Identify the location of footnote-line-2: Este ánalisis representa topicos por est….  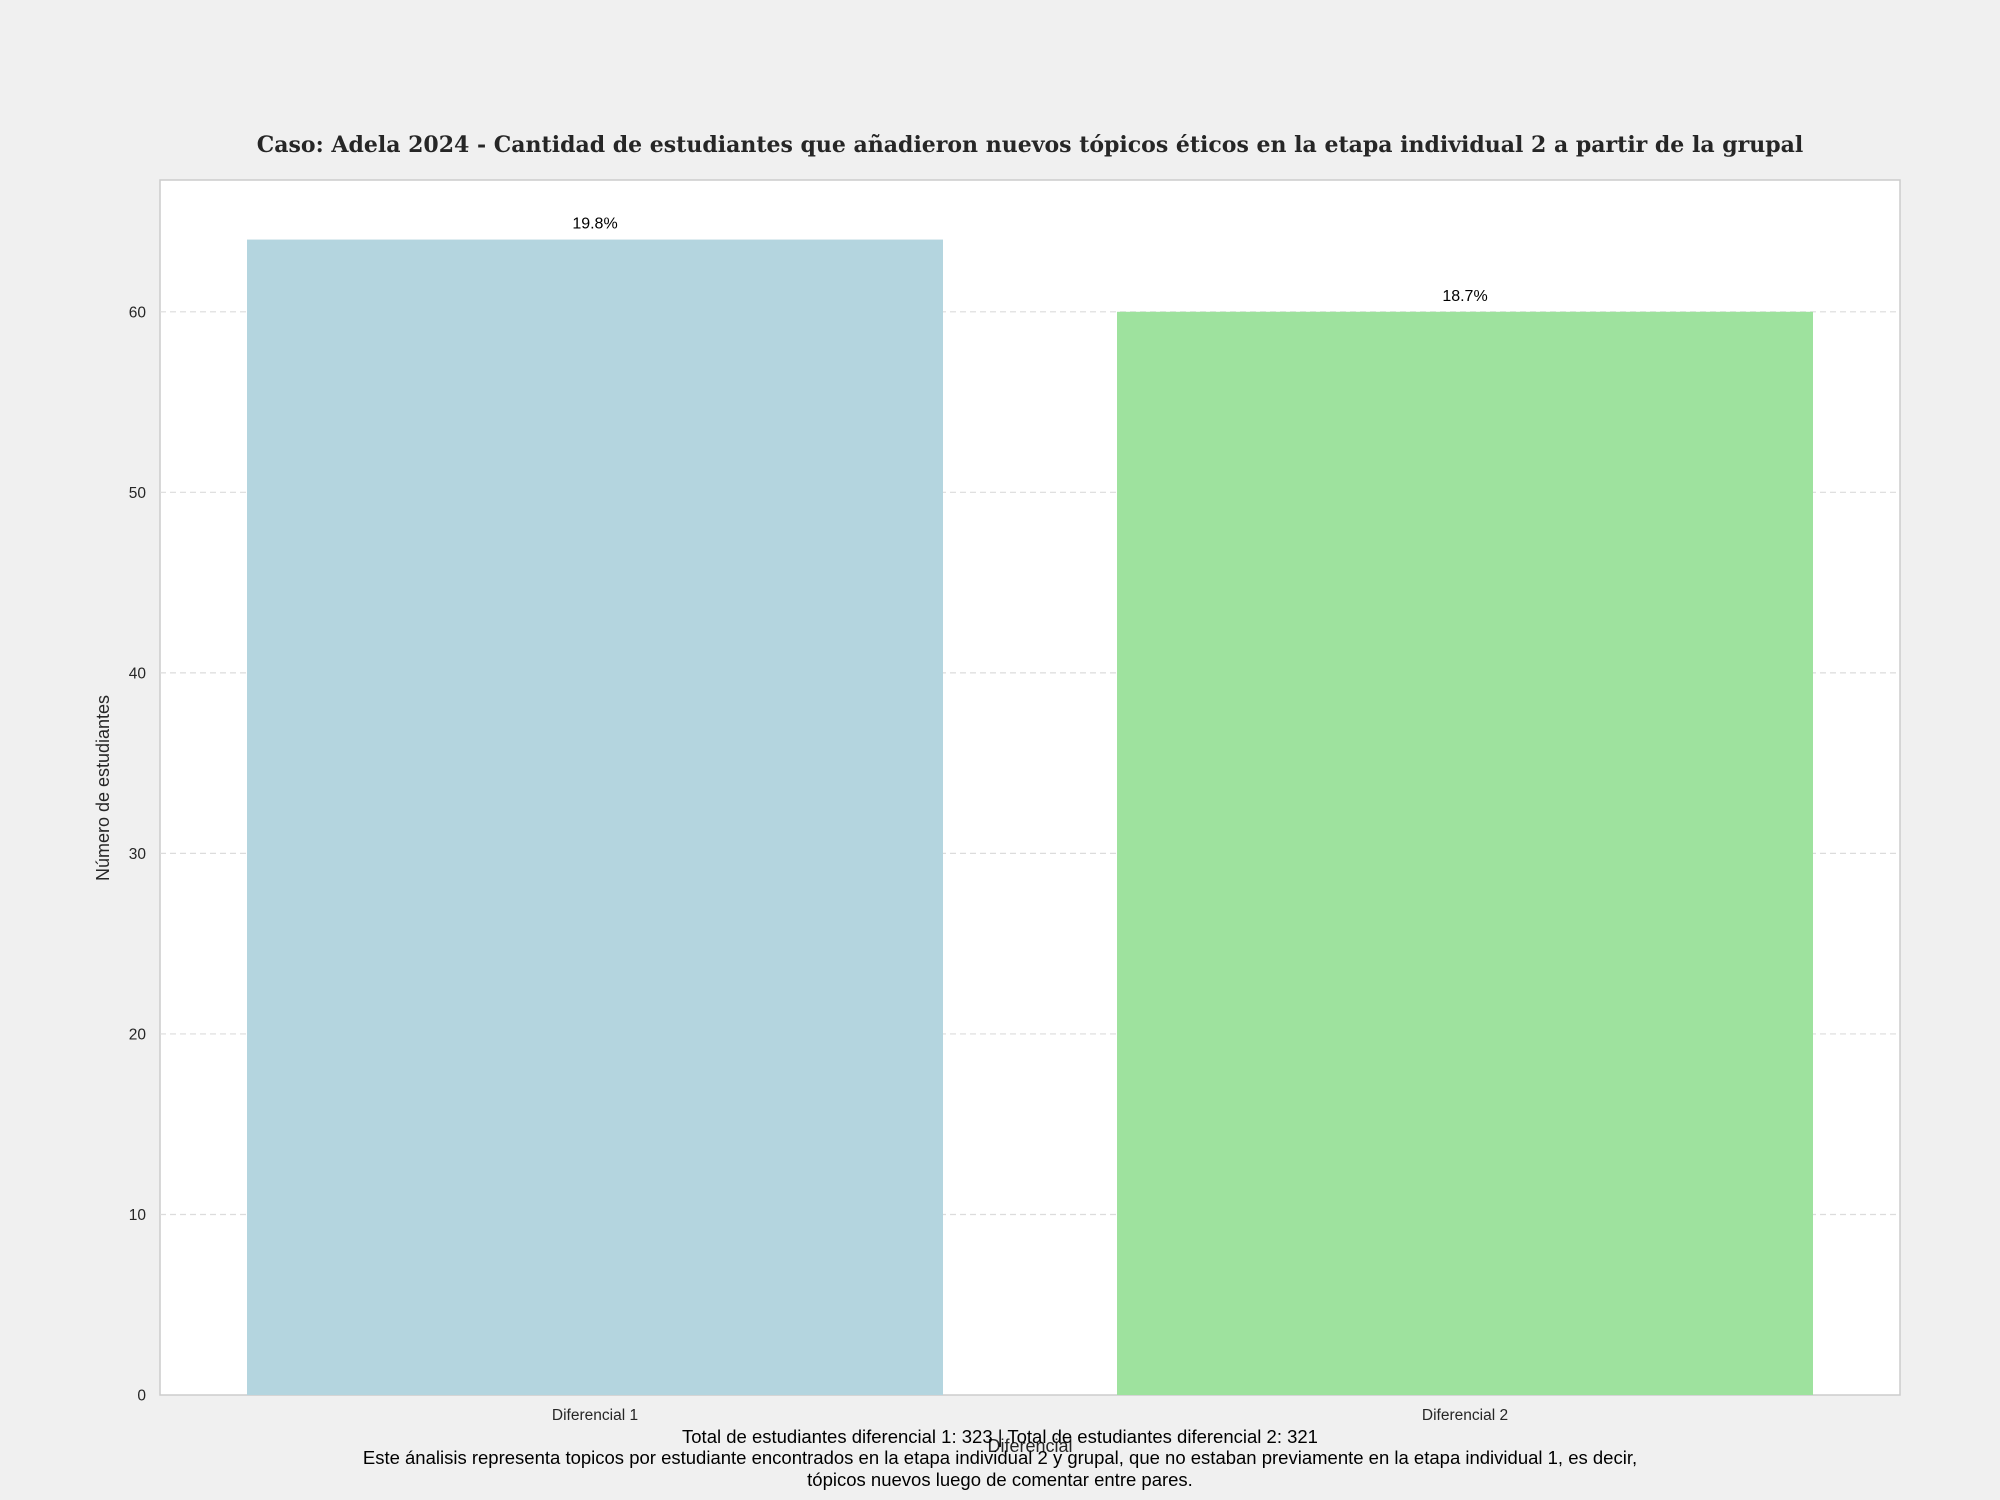
(1000, 1457).